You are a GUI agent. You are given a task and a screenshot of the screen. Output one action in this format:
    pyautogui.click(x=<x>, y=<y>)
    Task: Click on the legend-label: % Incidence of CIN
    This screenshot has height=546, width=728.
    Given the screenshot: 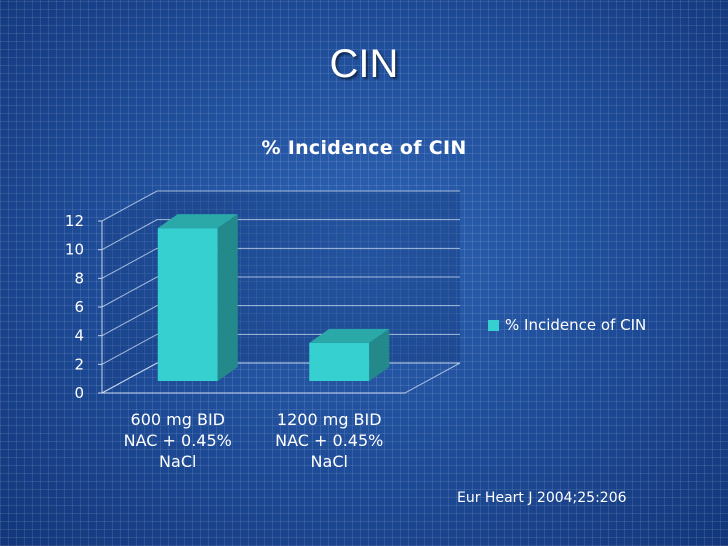 What is the action you would take?
    pyautogui.click(x=576, y=325)
    